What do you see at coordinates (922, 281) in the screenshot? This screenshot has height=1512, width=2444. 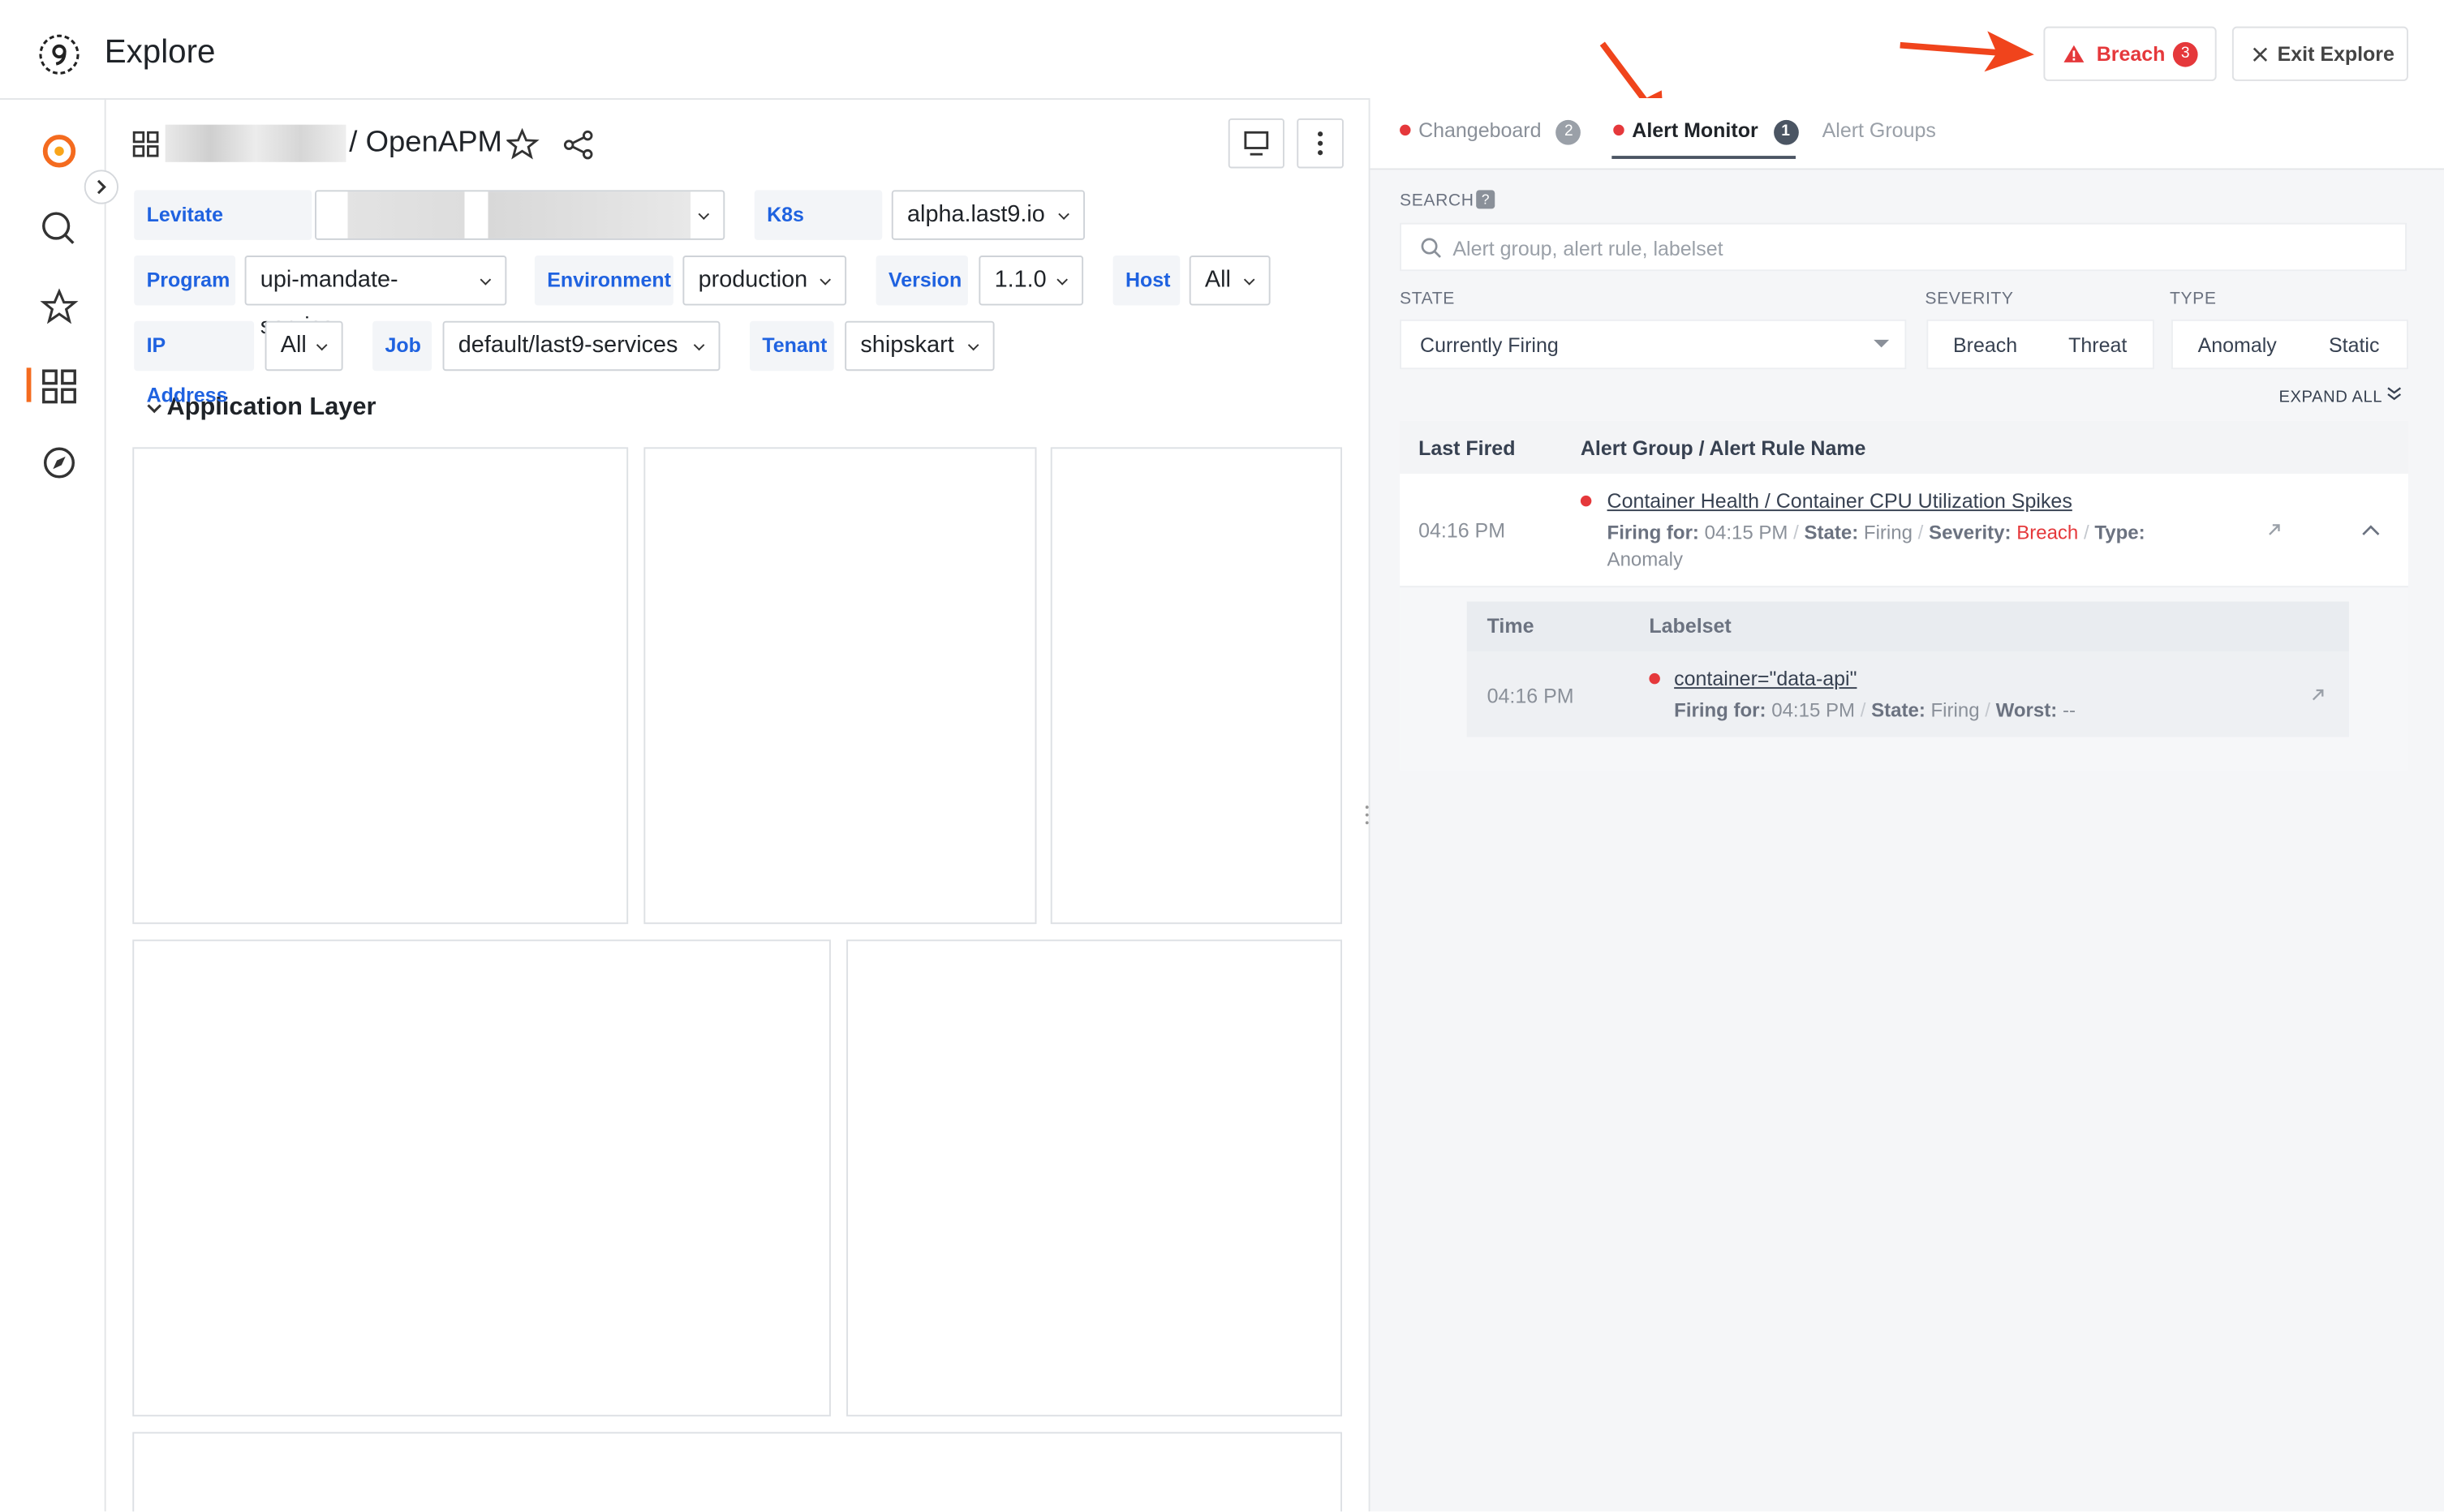 I see `filter-label: Version` at bounding box center [922, 281].